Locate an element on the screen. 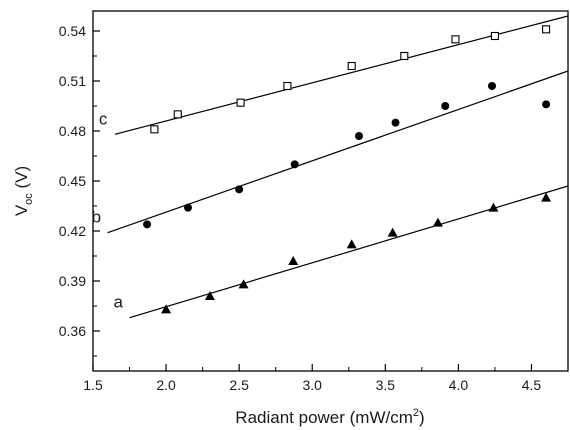  y-tick-label: 0.36 is located at coordinates (72, 331).